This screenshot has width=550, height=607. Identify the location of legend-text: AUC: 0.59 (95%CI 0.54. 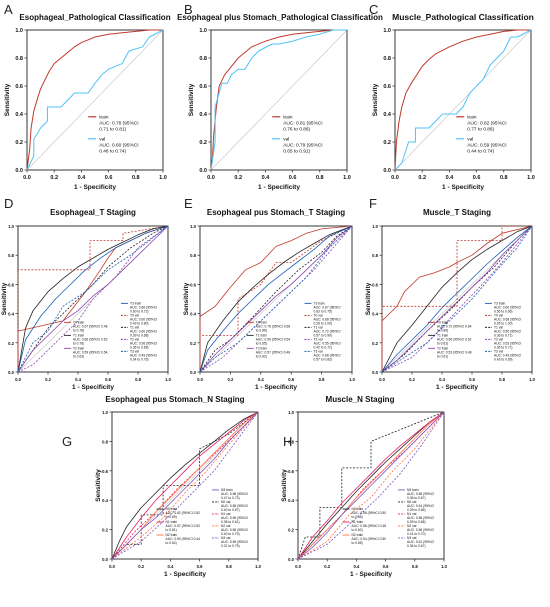
(273, 339).